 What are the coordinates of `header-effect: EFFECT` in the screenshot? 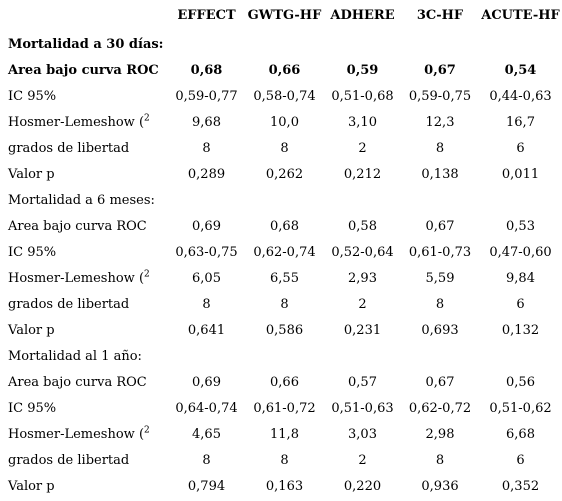 It's located at (206, 15).